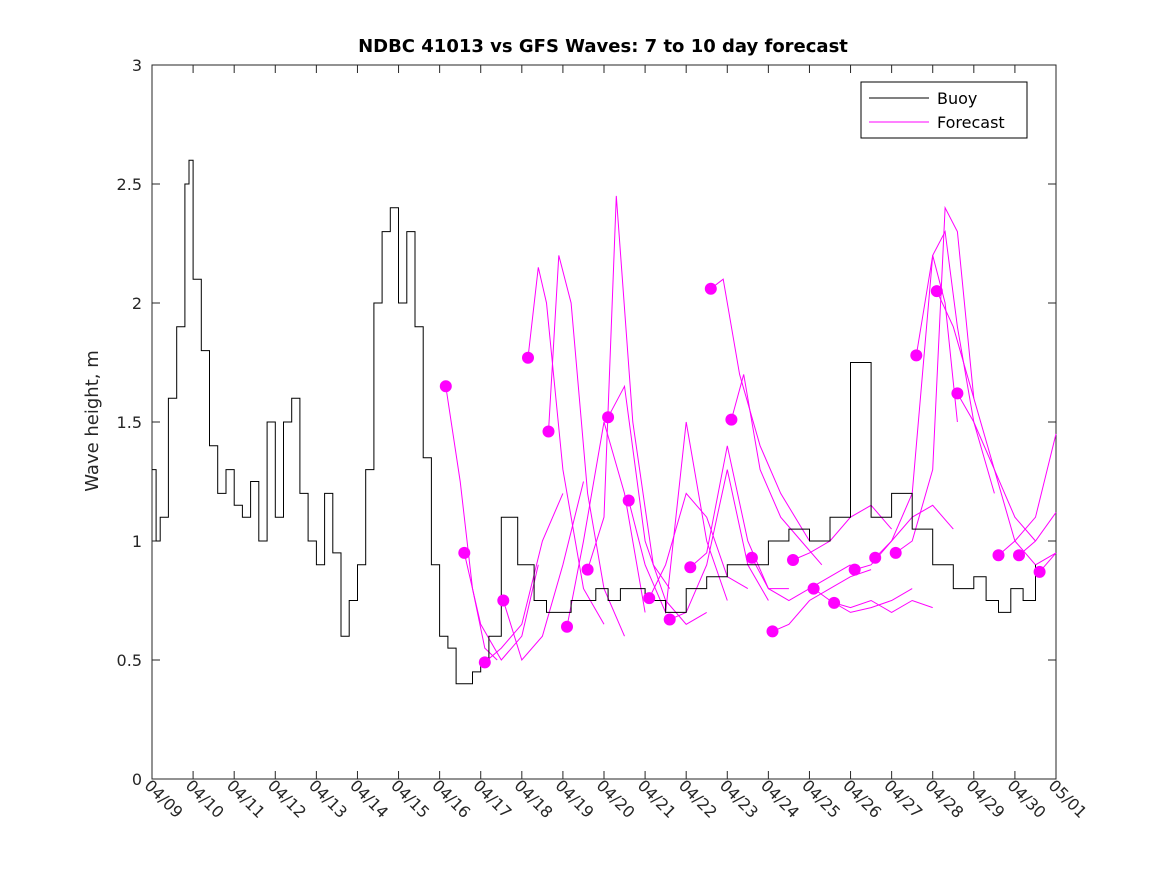 The image size is (1167, 875). I want to click on y-axis-title: Wave height, m, so click(92, 420).